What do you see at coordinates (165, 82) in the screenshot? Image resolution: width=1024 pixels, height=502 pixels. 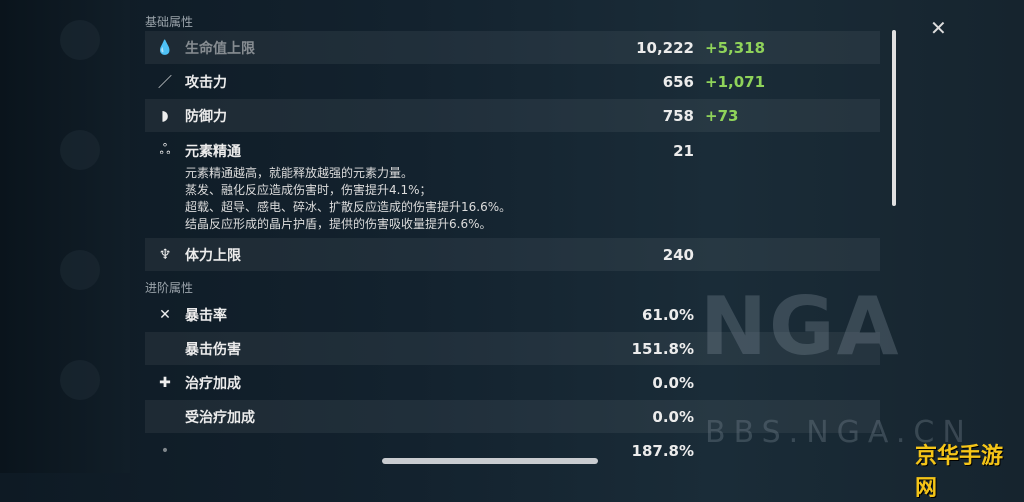 I see `sword-icon: ／` at bounding box center [165, 82].